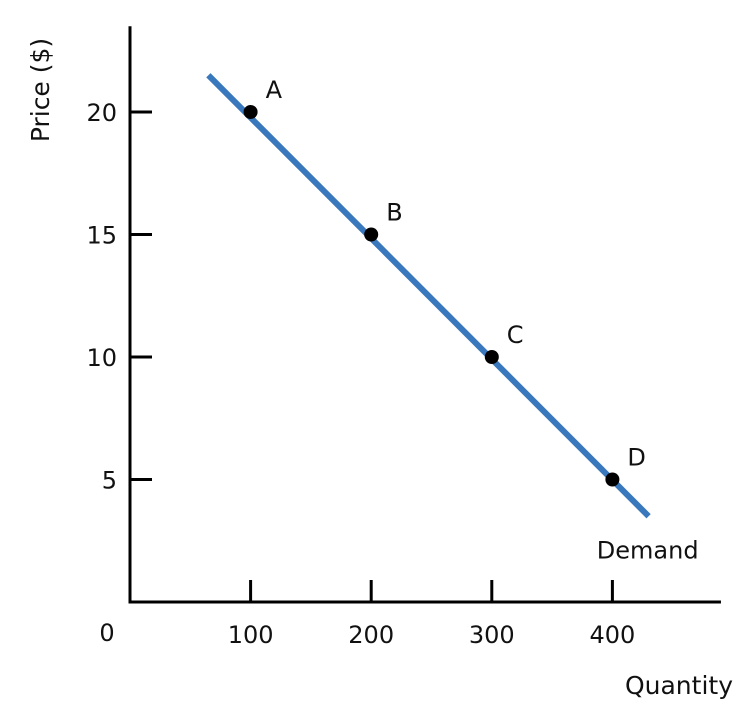 The width and height of the screenshot is (752, 712). I want to click on x-tick-label-0: 100, so click(251, 635).